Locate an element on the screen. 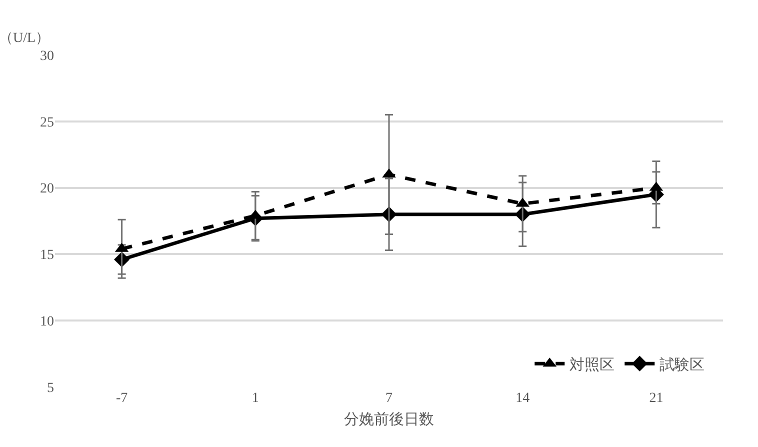  y-tick-label: 10 is located at coordinates (47, 322).